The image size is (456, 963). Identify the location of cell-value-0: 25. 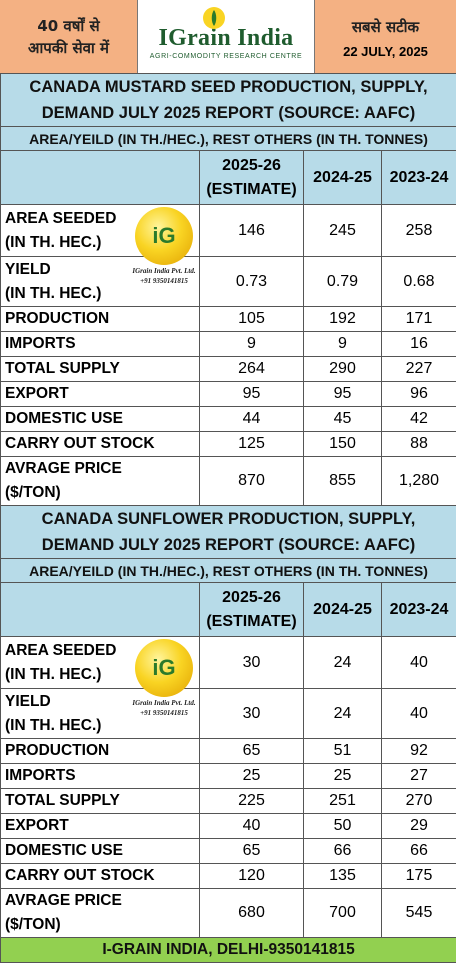
(252, 776).